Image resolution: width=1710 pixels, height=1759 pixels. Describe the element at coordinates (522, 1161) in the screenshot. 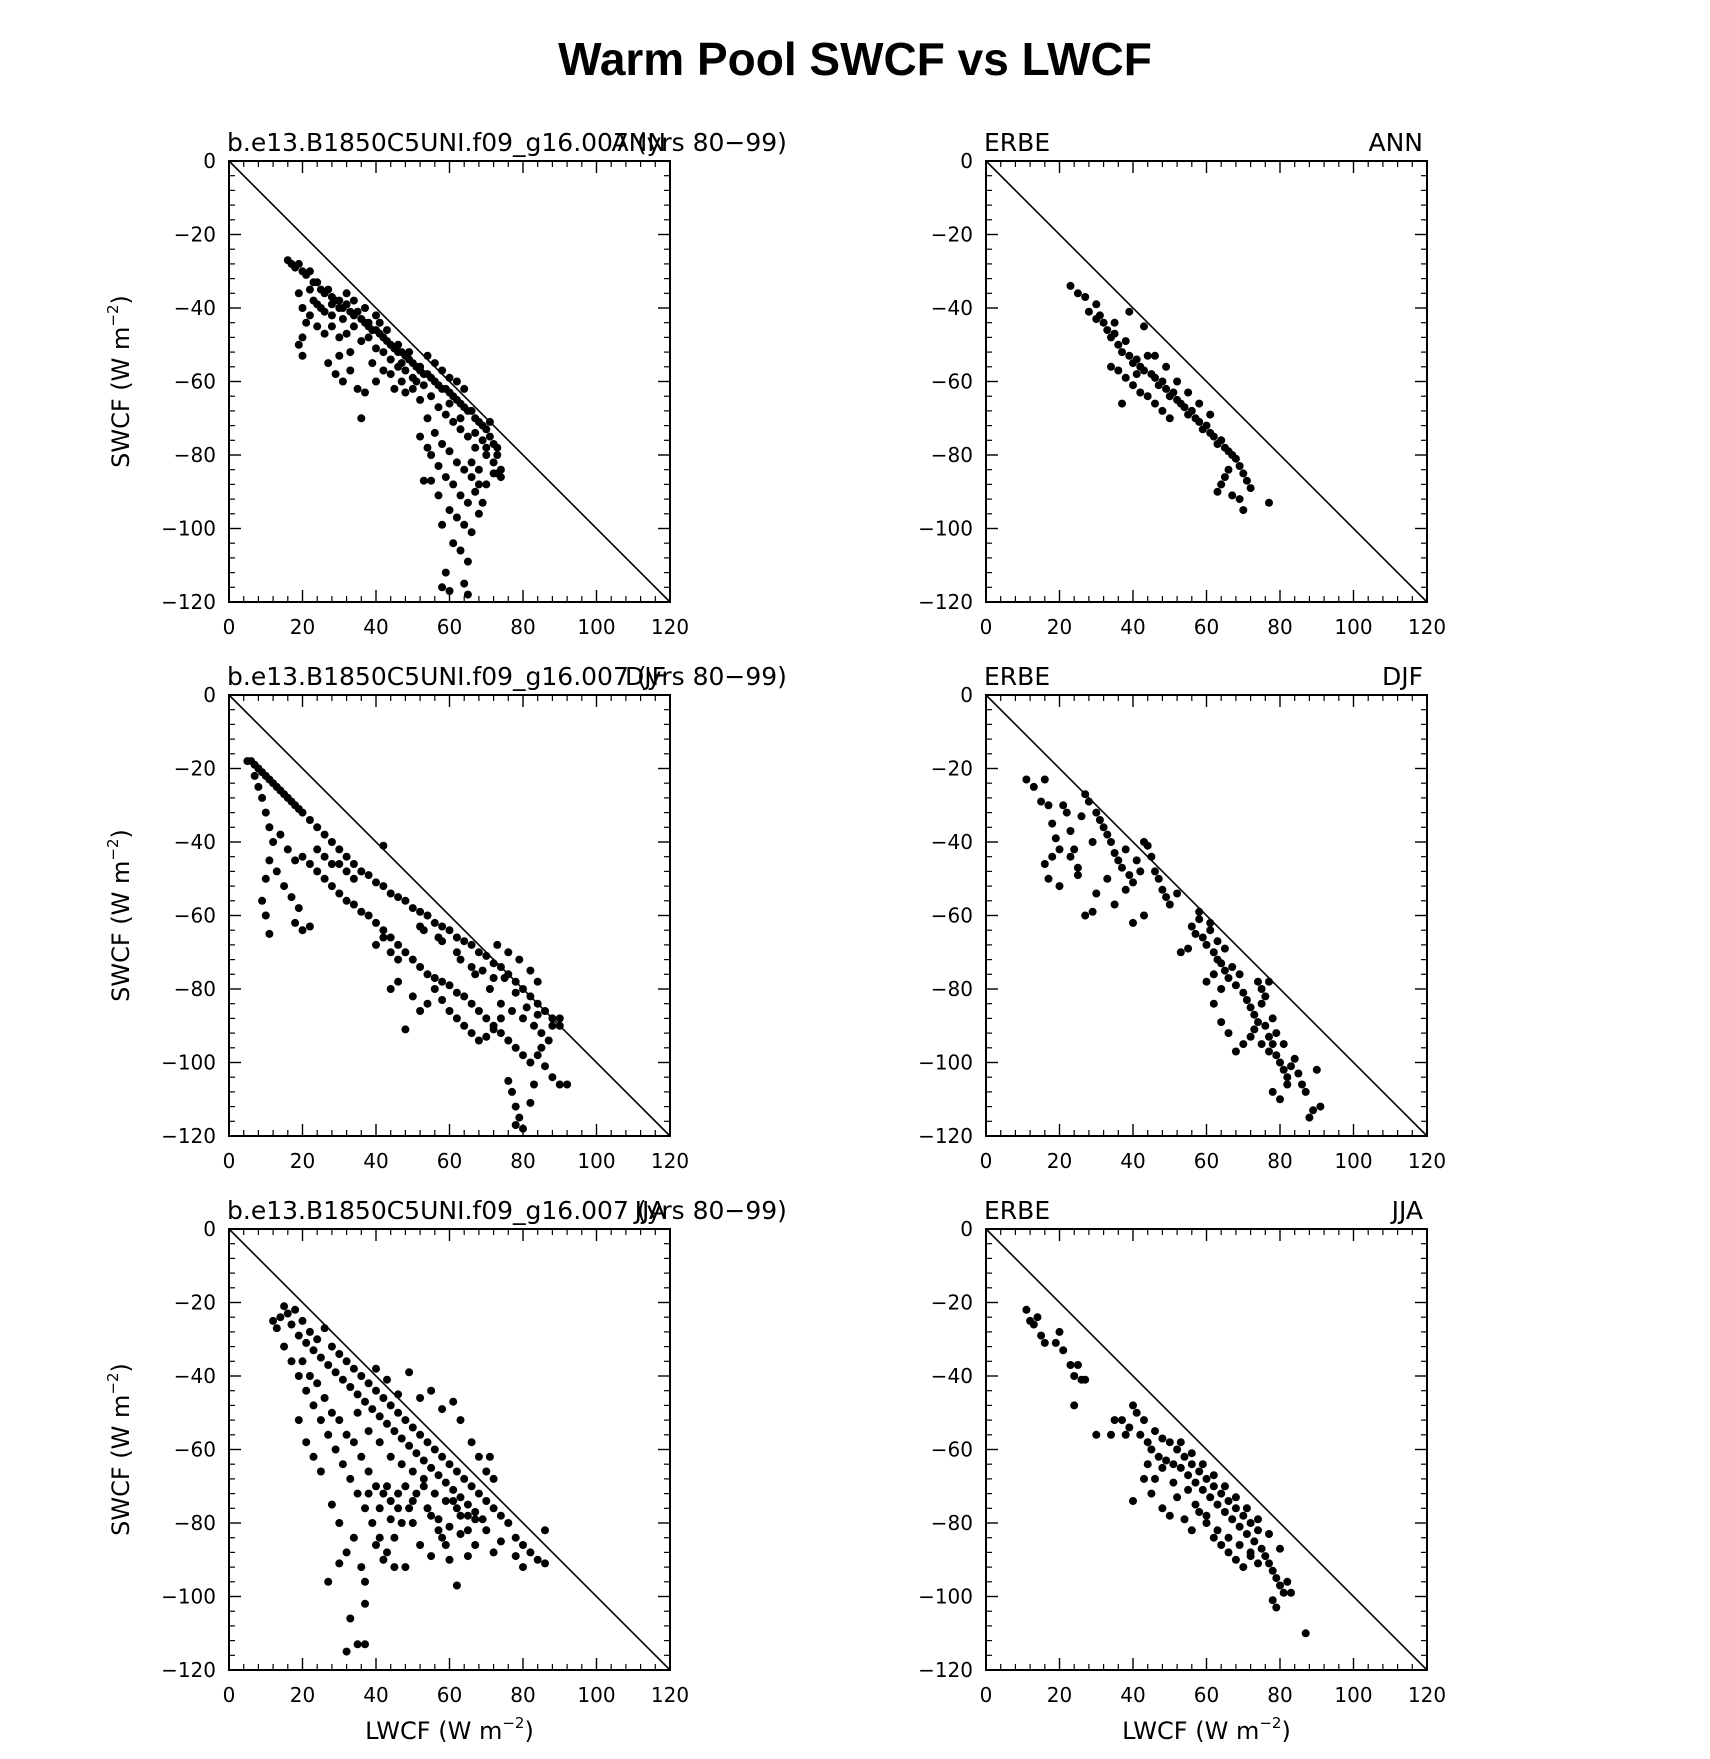

I see `x-tick-label: 80` at that location.